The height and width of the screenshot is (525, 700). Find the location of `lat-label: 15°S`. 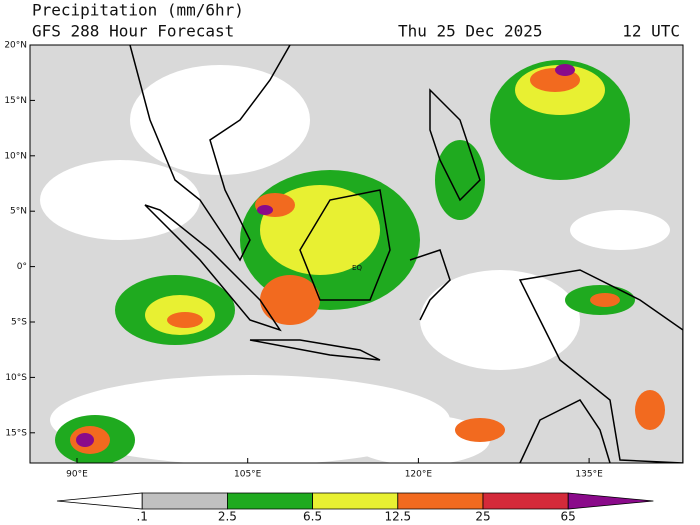

lat-label: 15°S is located at coordinates (16, 433).